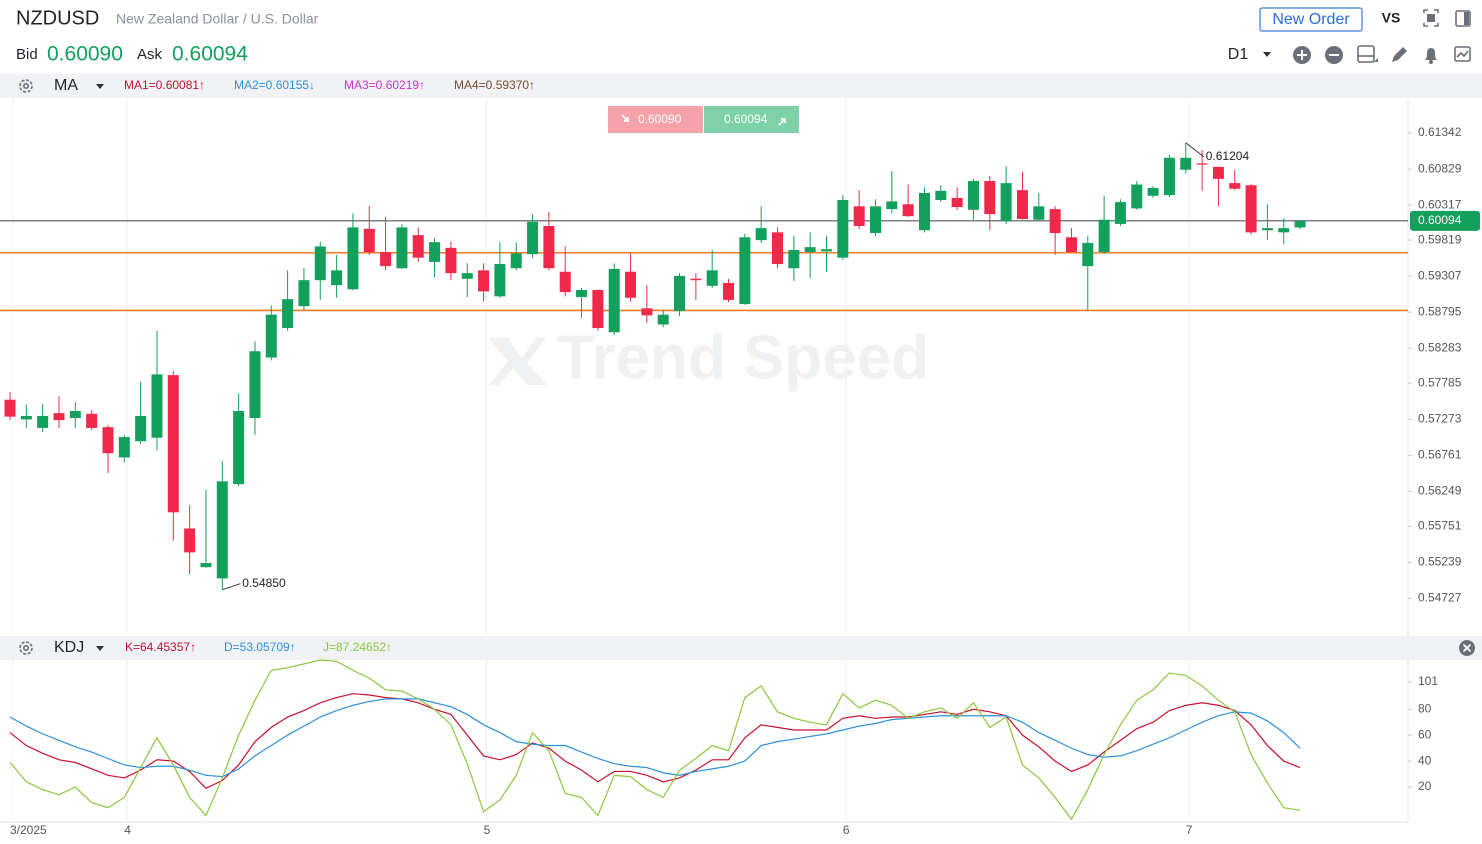  I want to click on y-tick-label: 0.58795, so click(1440, 311).